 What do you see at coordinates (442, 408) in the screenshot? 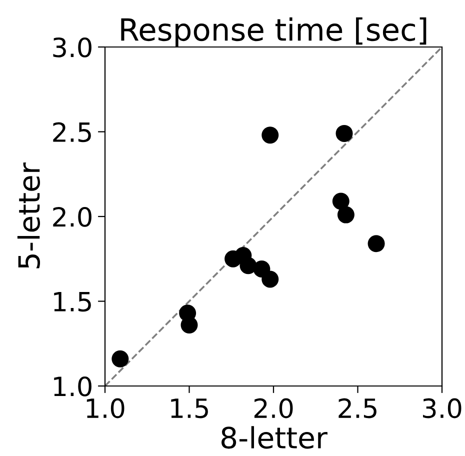
I see `x-tick-label: 3.0` at bounding box center [442, 408].